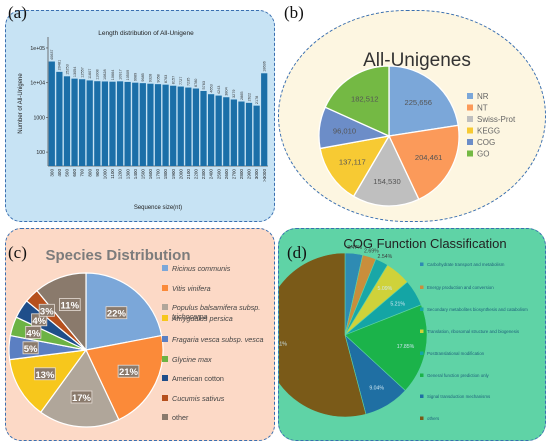  I want to click on legend-entry: Energy production and conversion, so click(460, 287).